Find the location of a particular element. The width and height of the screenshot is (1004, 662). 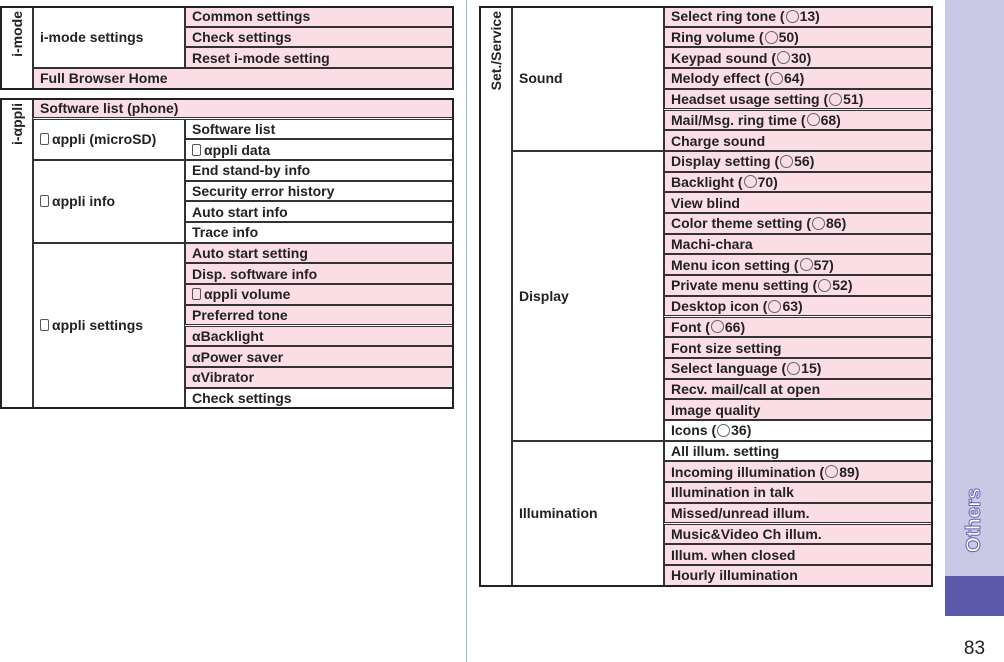

cell-text: Incoming illumination ( is located at coordinates (748, 471).